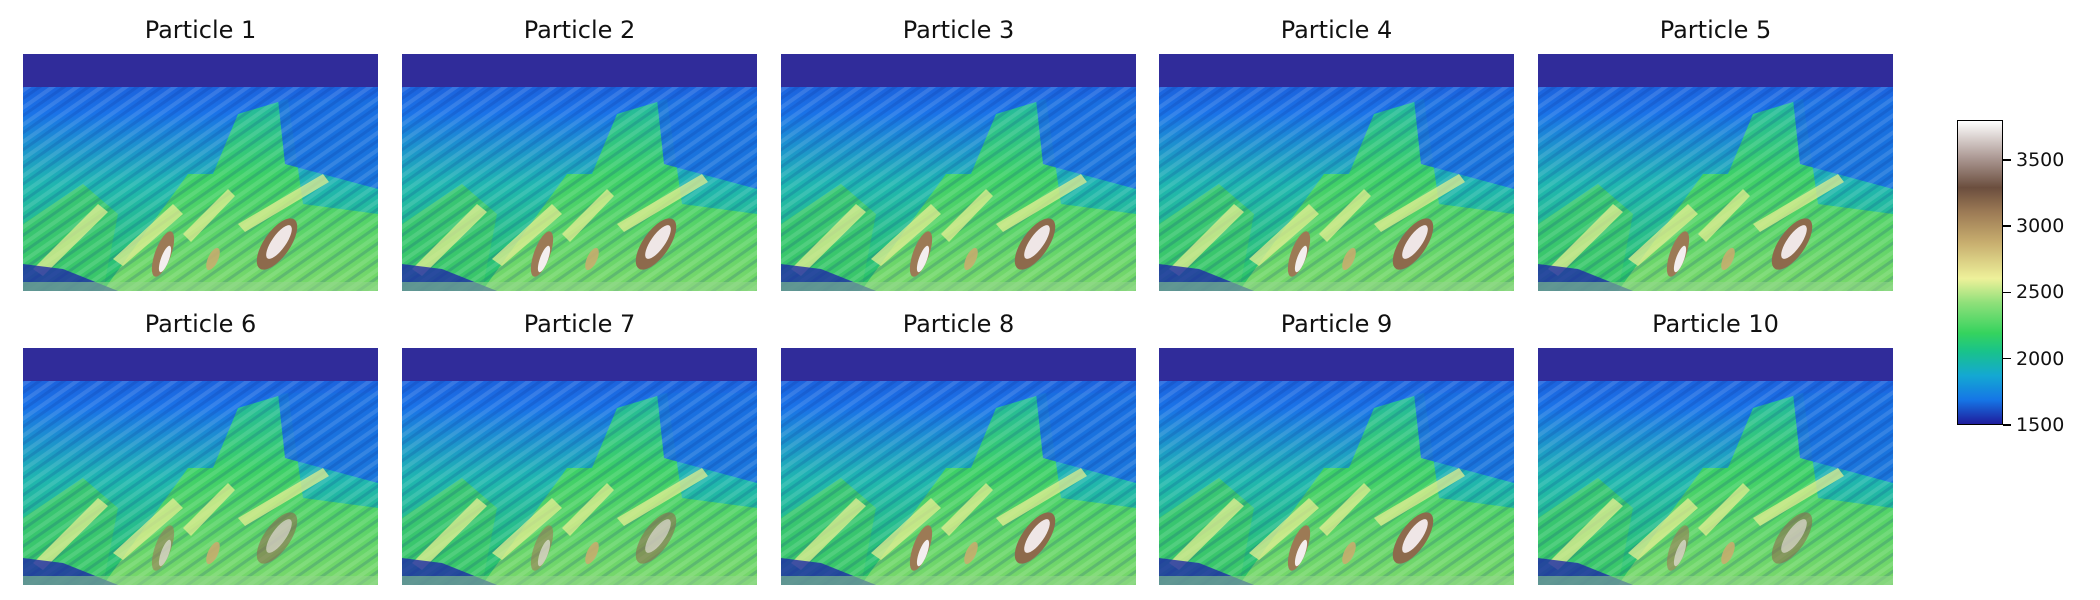 The height and width of the screenshot is (600, 2100). I want to click on panel-title: Particle 3, so click(958, 30).